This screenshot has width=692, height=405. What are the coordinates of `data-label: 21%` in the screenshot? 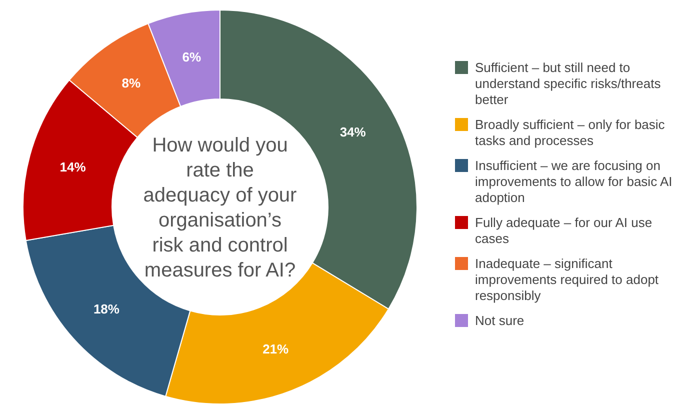 It's located at (276, 349).